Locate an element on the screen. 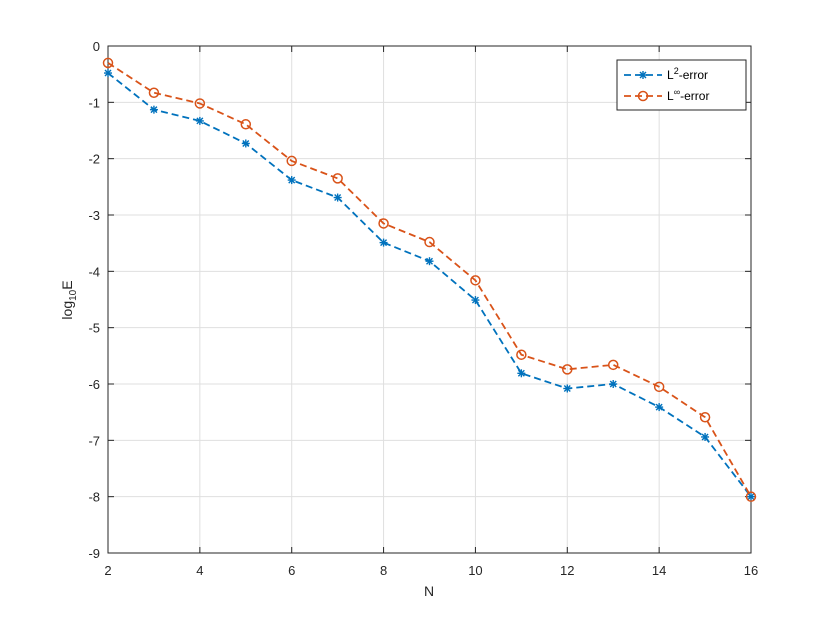  x-tick-label: 8 is located at coordinates (383, 570).